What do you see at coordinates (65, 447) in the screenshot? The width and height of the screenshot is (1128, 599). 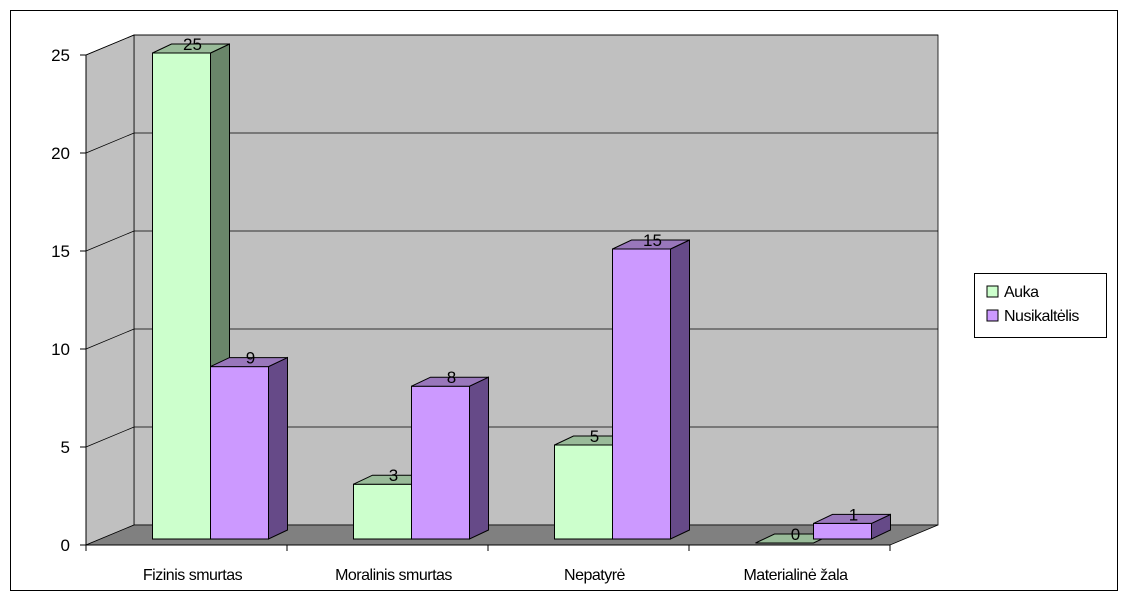 I see `y-tick-label: 5` at bounding box center [65, 447].